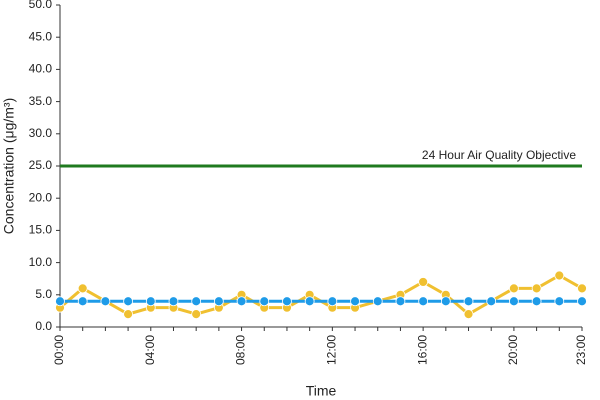  What do you see at coordinates (41, 133) in the screenshot?
I see `y-tick-label: 30.0` at bounding box center [41, 133].